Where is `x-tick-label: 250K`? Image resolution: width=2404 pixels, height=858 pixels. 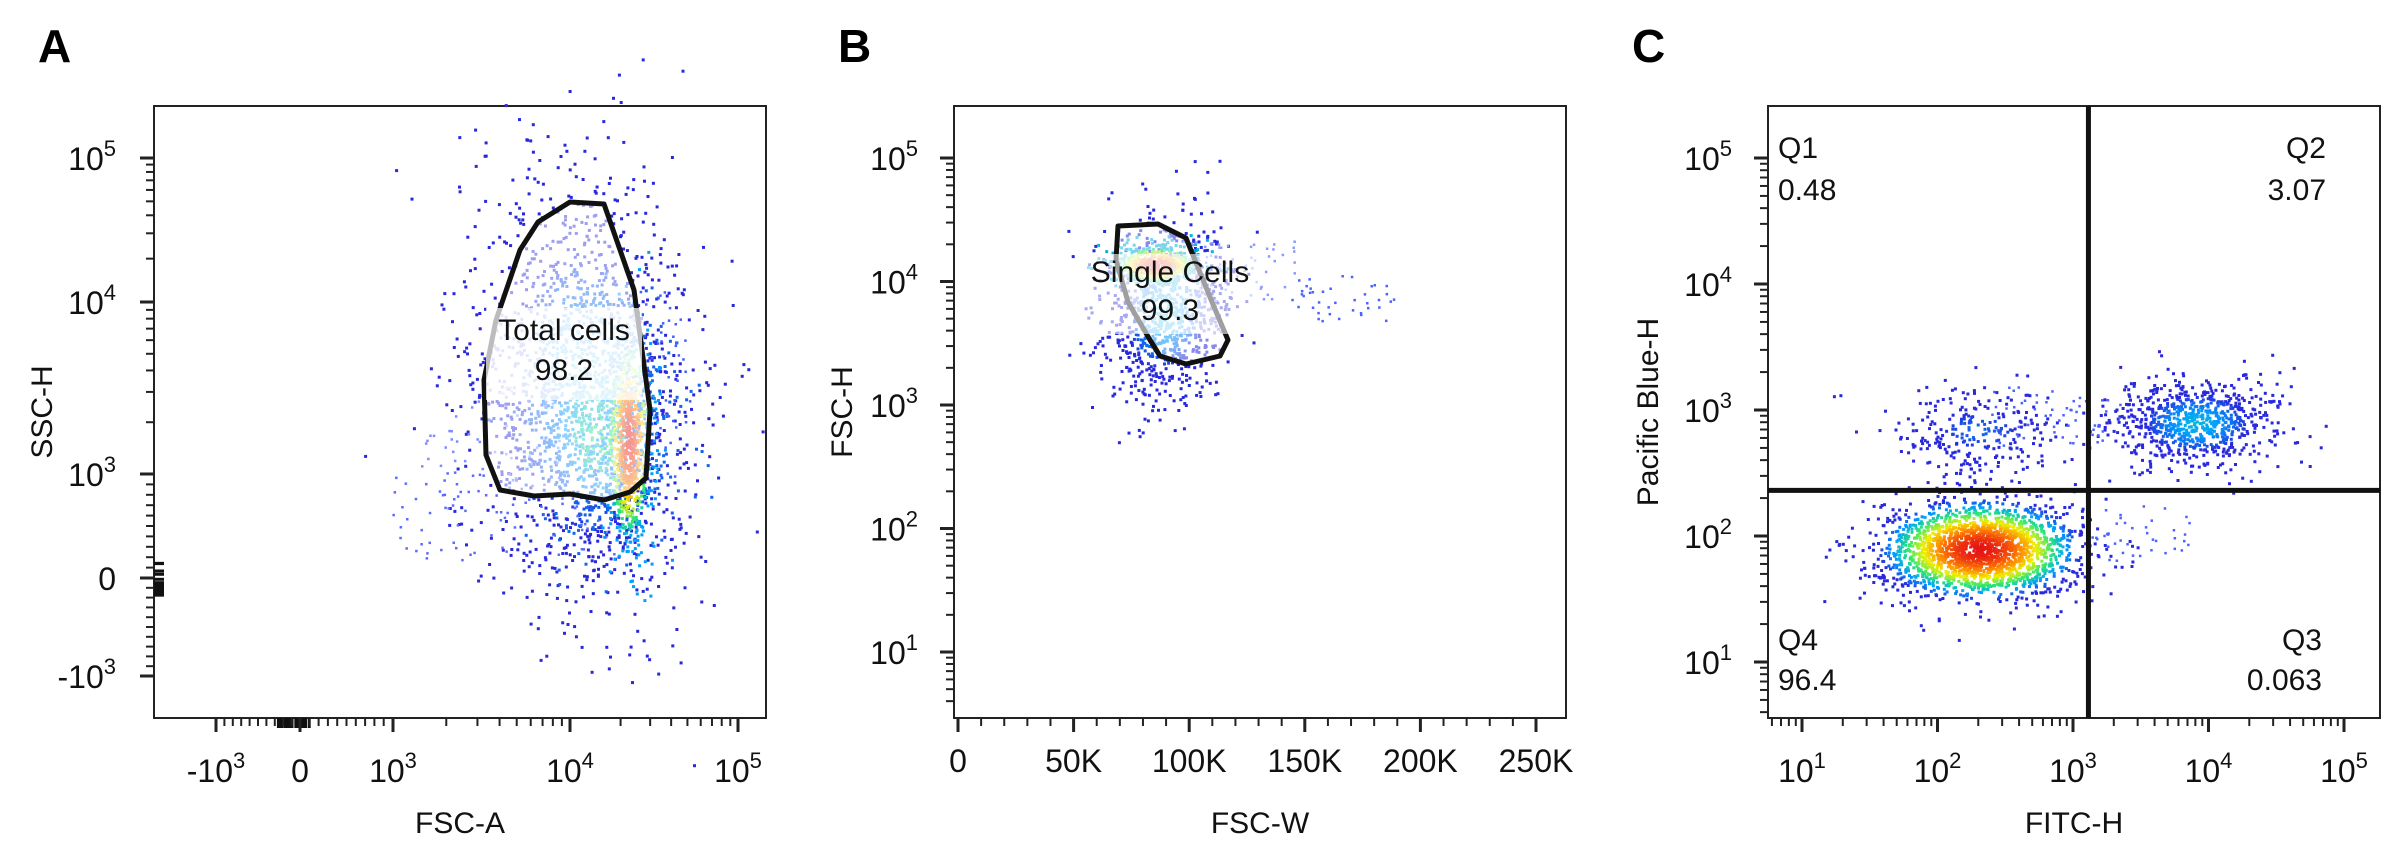 x-tick-label: 250K is located at coordinates (1536, 761).